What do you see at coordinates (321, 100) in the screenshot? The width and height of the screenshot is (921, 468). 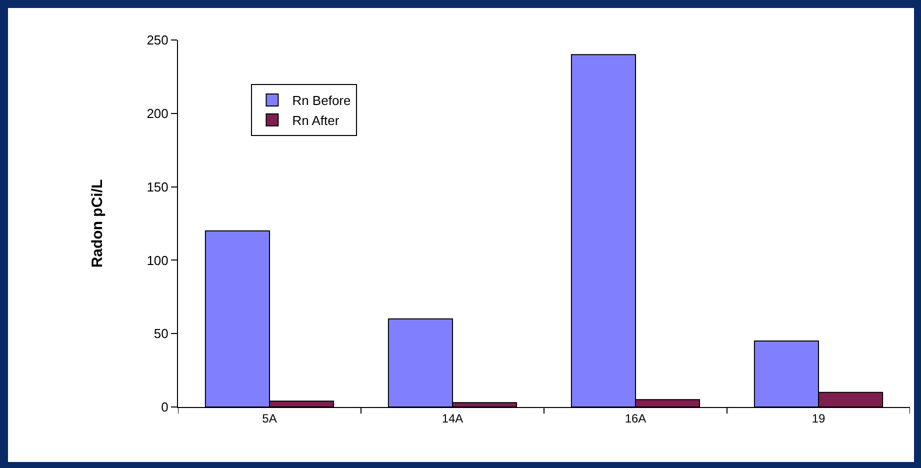 I see `legend-label: Rn Before` at bounding box center [321, 100].